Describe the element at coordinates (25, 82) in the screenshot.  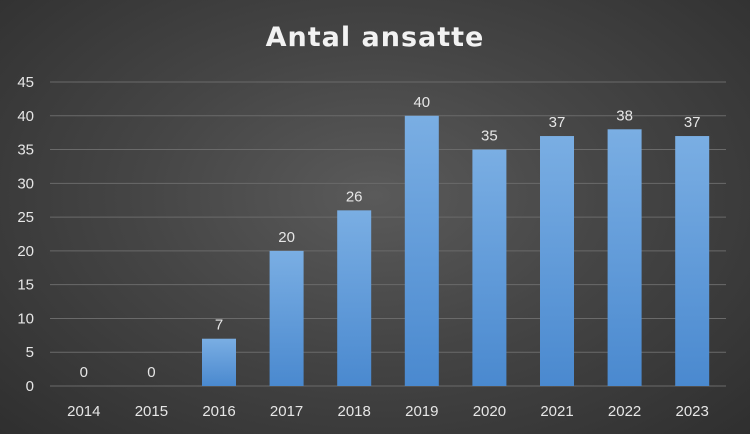
I see `y-tick-label: 45` at that location.